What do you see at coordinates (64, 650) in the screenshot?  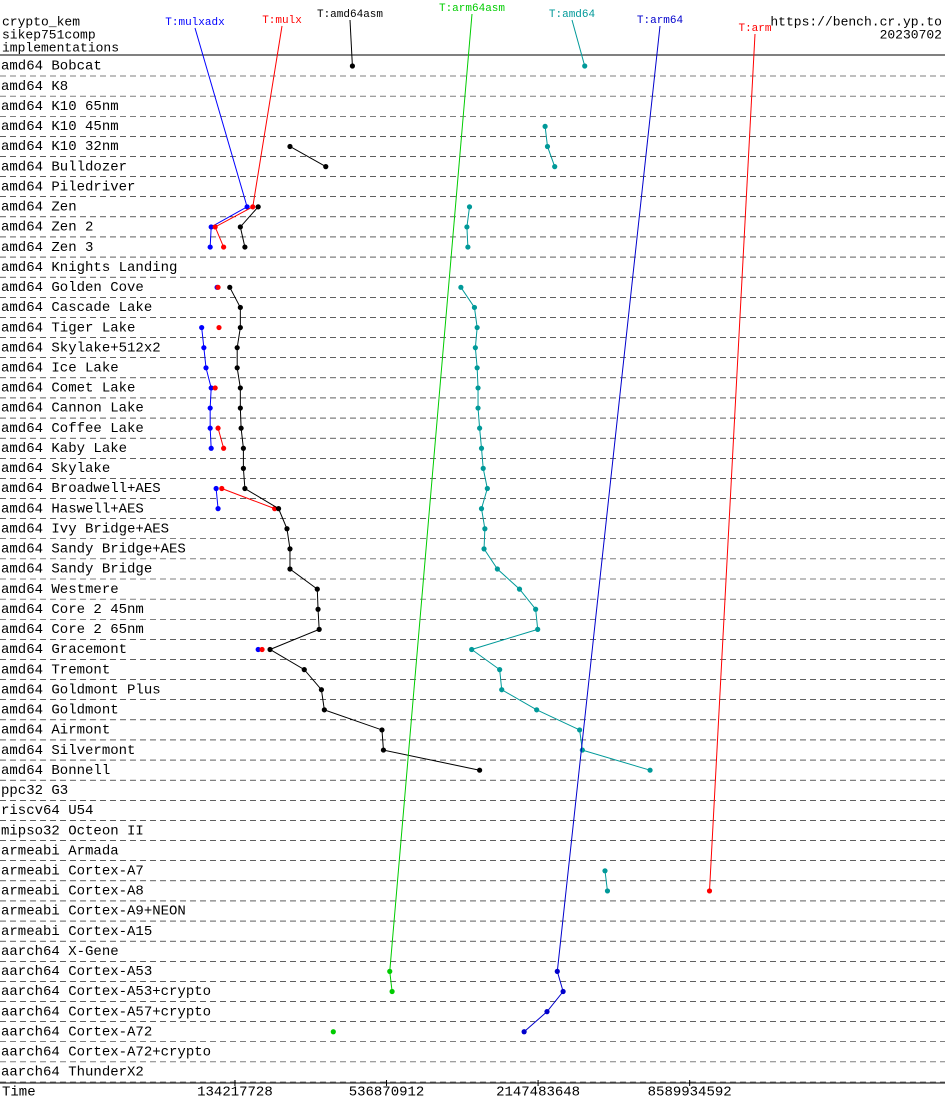 I see `row-label: amd64 Gracemont` at bounding box center [64, 650].